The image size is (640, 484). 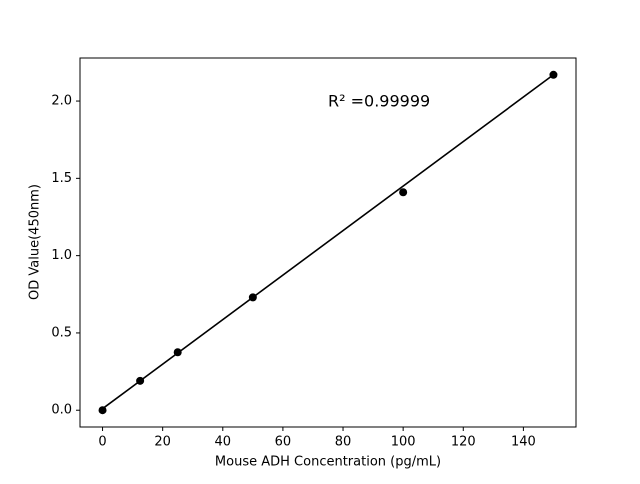 What do you see at coordinates (61, 332) in the screenshot?
I see `y-tick-label: 0.5` at bounding box center [61, 332].